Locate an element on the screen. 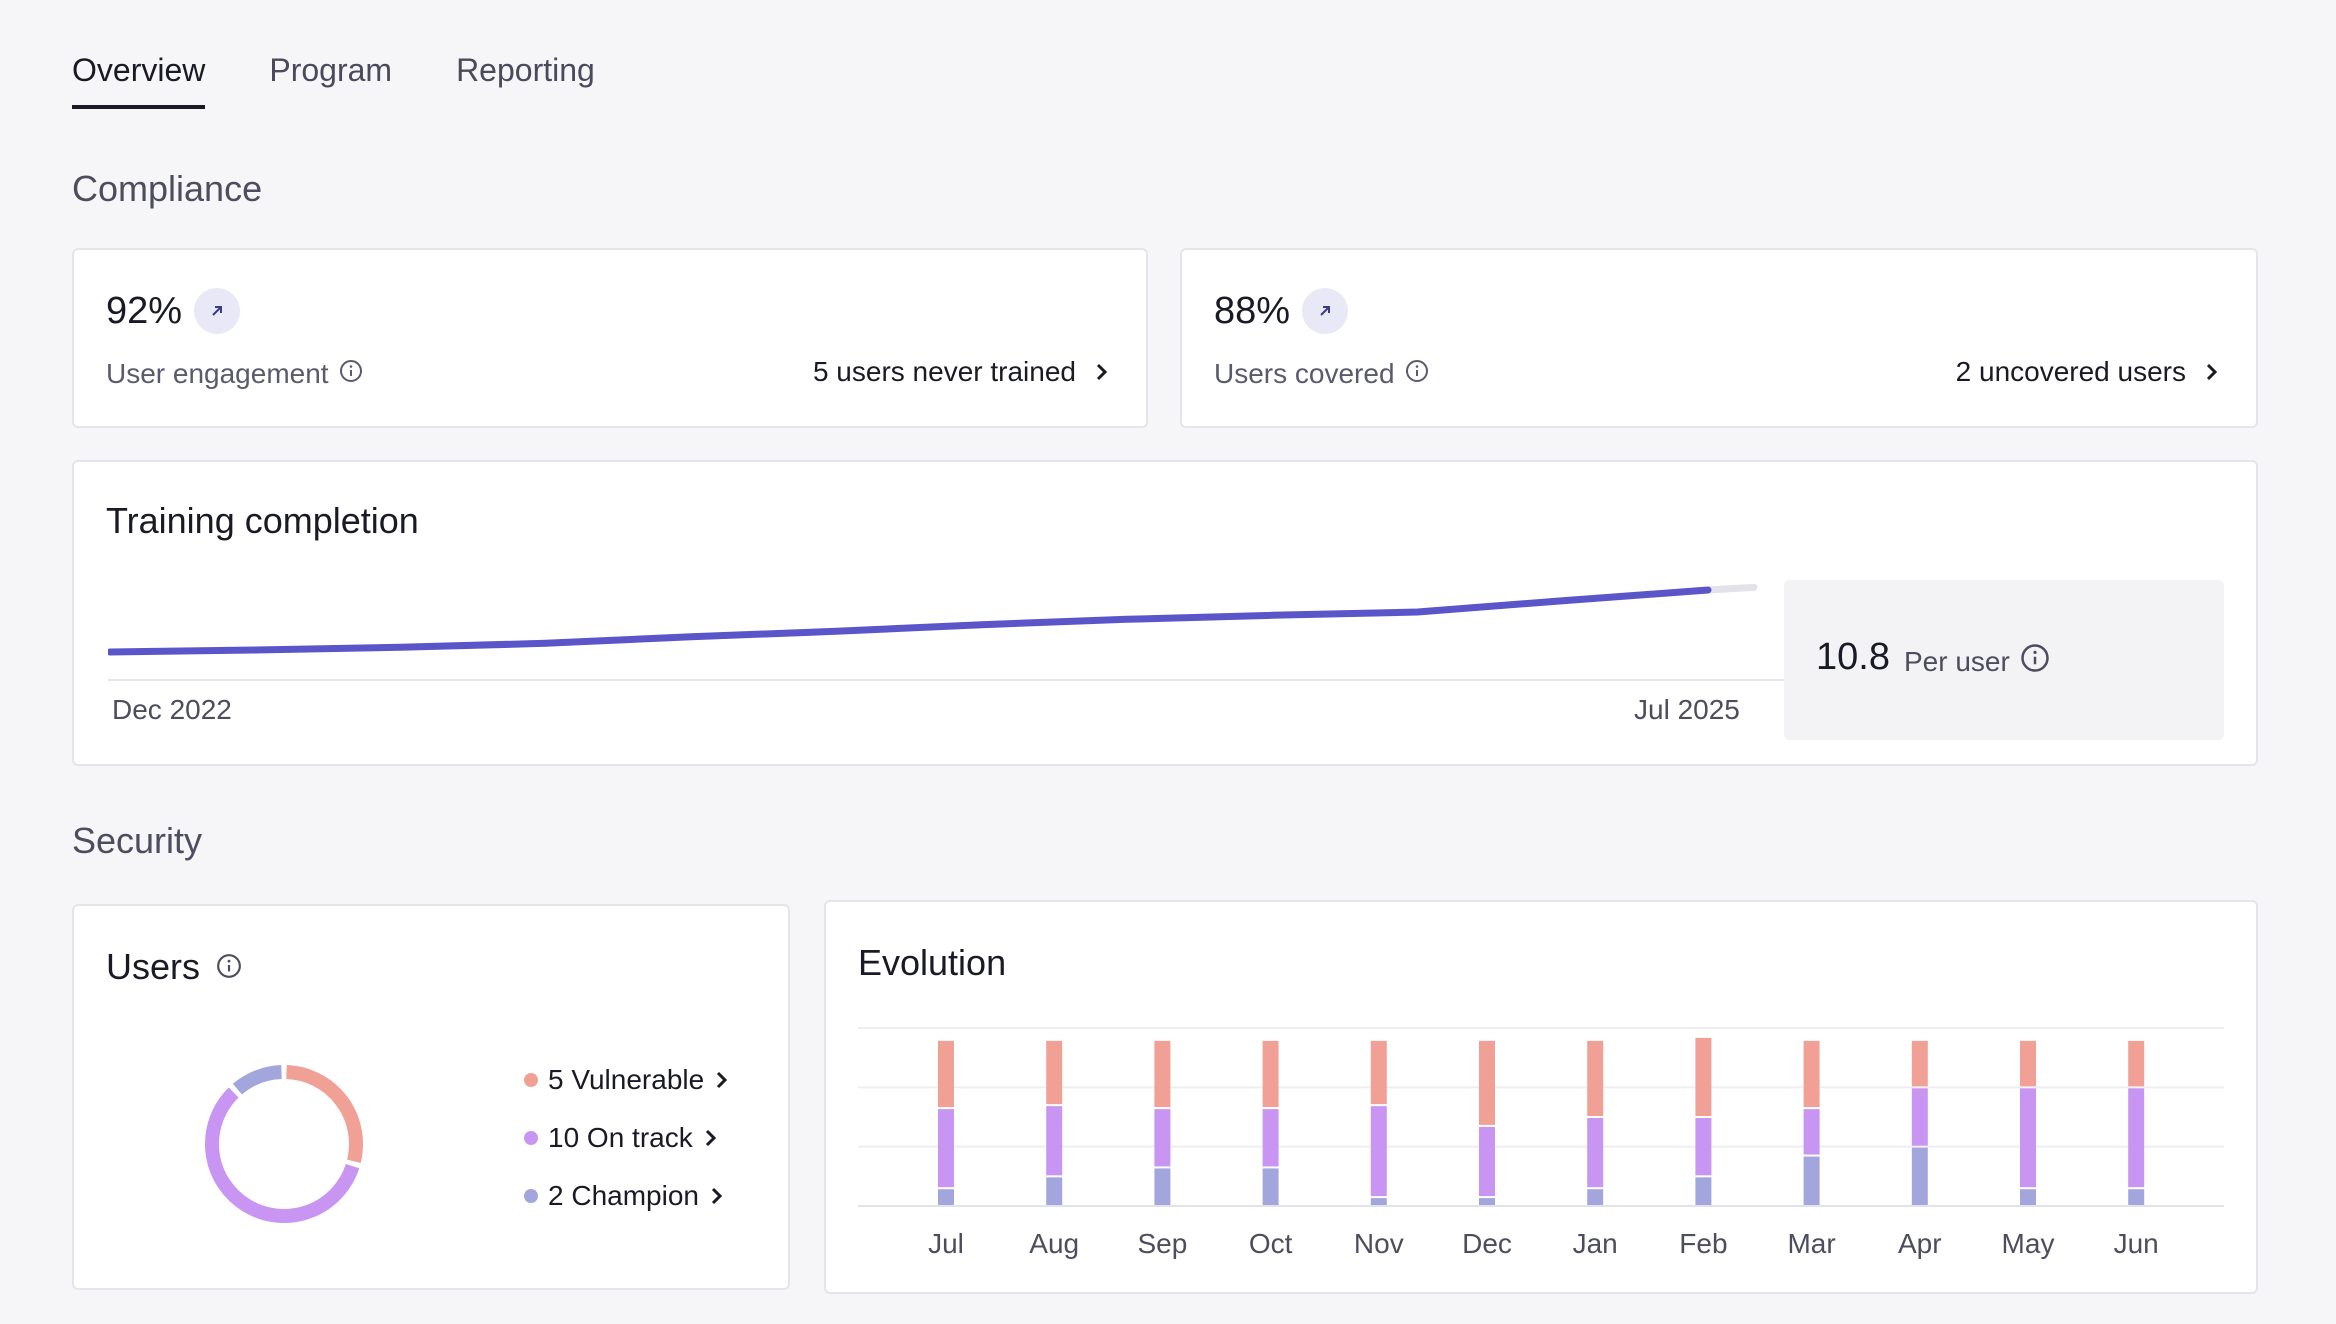 Image resolution: width=2336 pixels, height=1324 pixels. bar-champion-dec is located at coordinates (1487, 1201).